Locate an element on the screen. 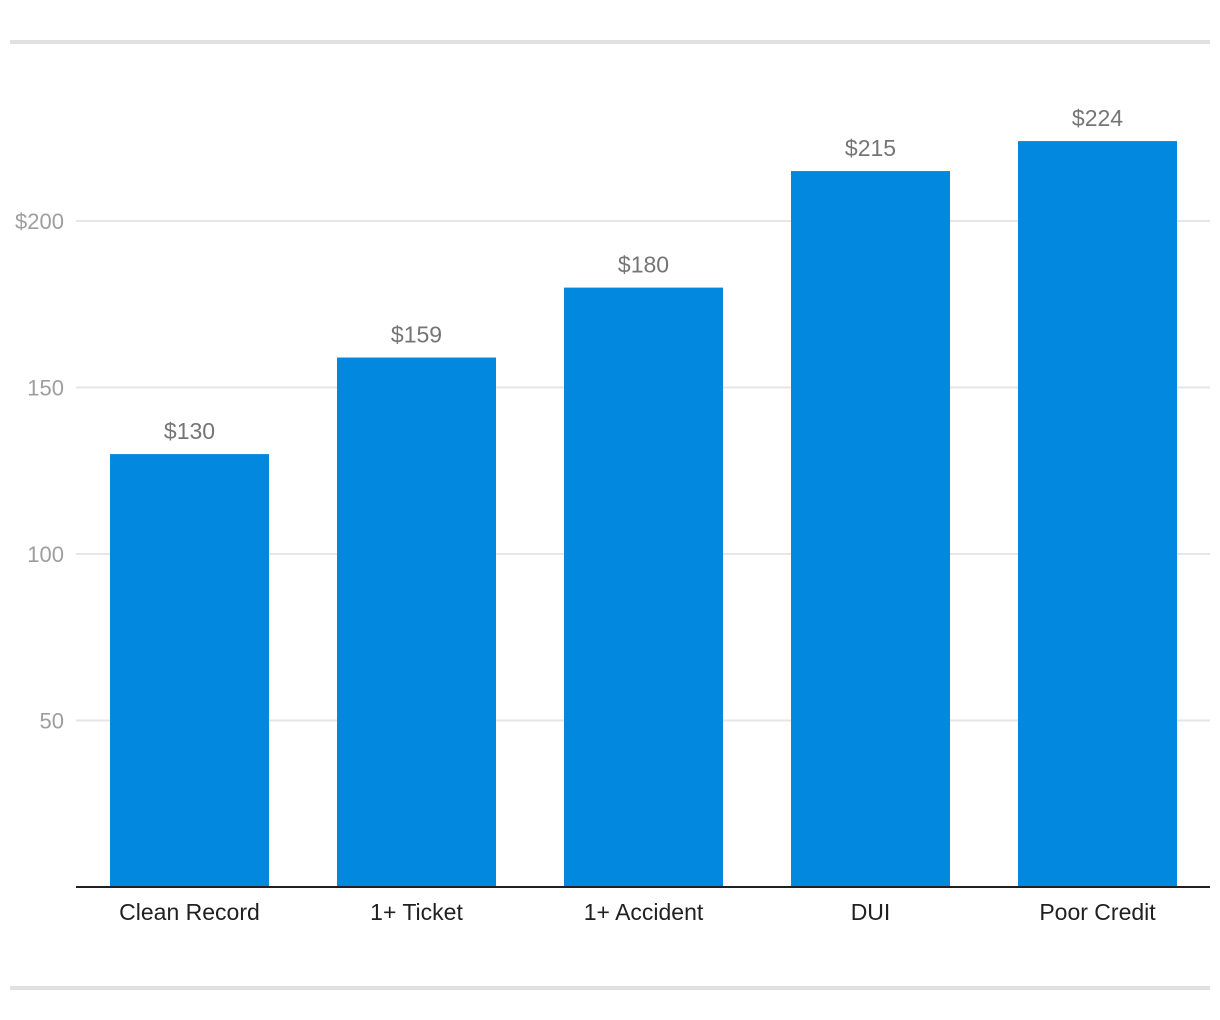  data-label: $224 is located at coordinates (1097, 118).